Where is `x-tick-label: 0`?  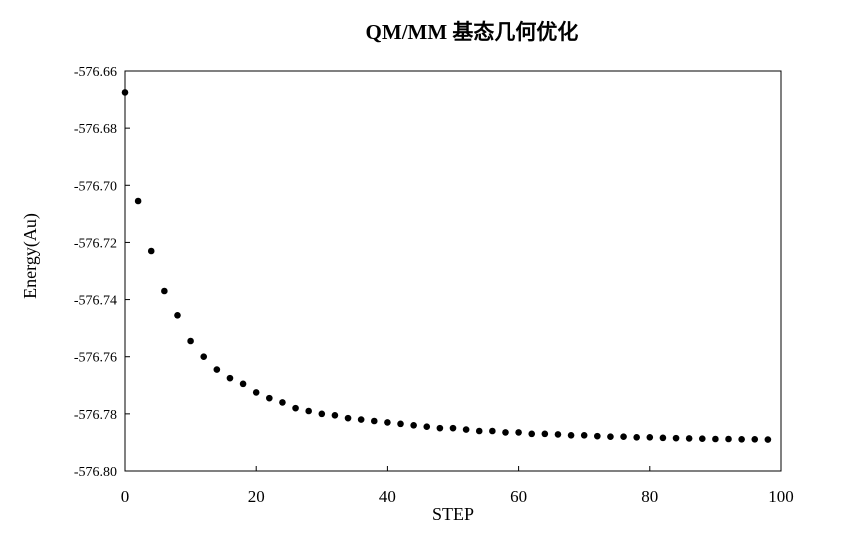
x-tick-label: 0 is located at coordinates (125, 496).